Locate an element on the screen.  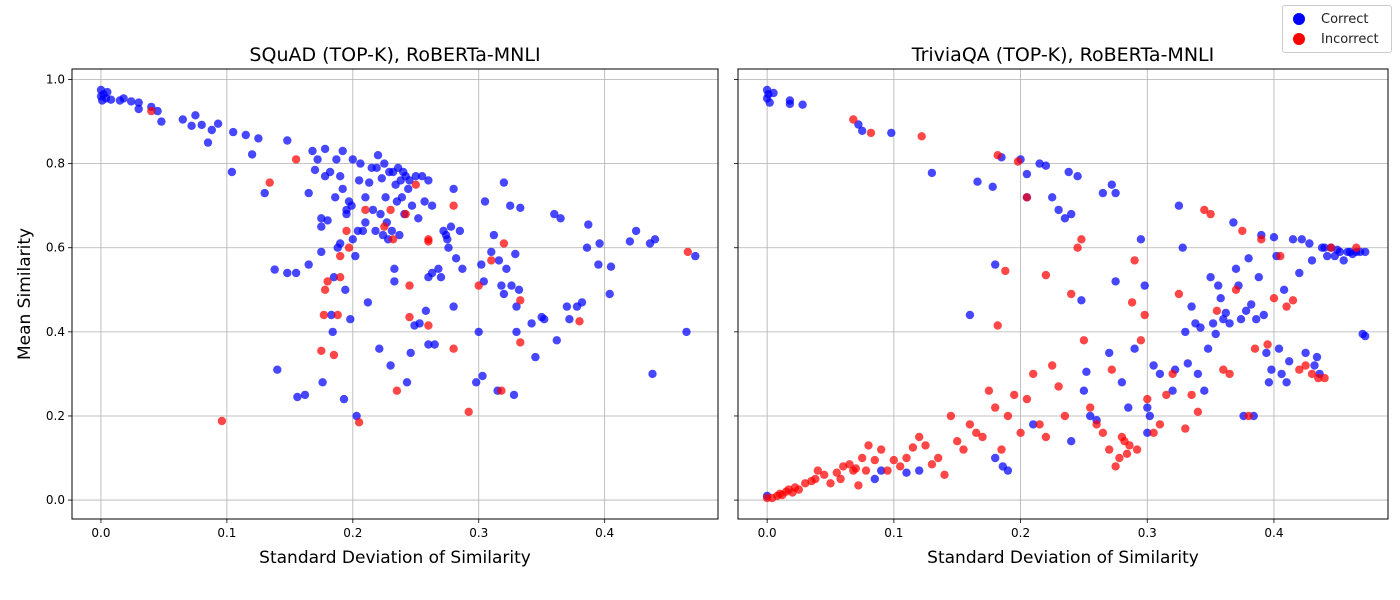
y-tick-label: 0.0 is located at coordinates (55, 500).